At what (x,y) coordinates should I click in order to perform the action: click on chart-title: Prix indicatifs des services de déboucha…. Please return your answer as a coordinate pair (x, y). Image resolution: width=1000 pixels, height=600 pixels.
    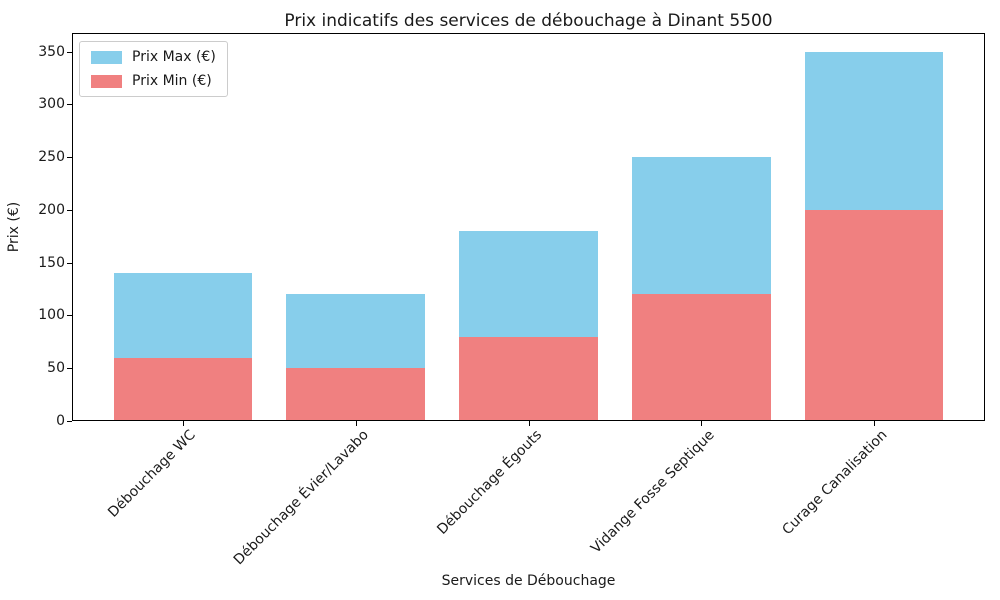
    Looking at the image, I should click on (528, 21).